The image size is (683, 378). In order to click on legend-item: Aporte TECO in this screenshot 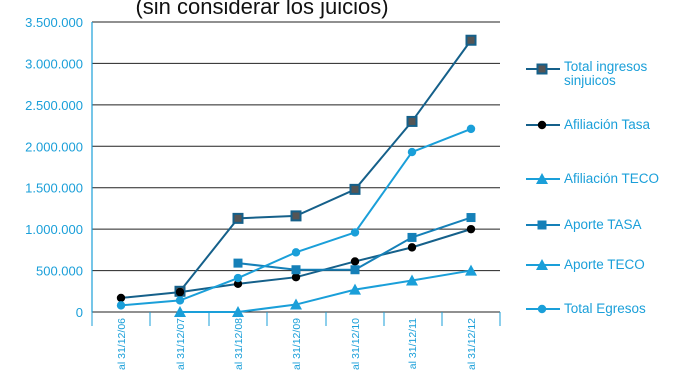, I will do `click(602, 267)`.